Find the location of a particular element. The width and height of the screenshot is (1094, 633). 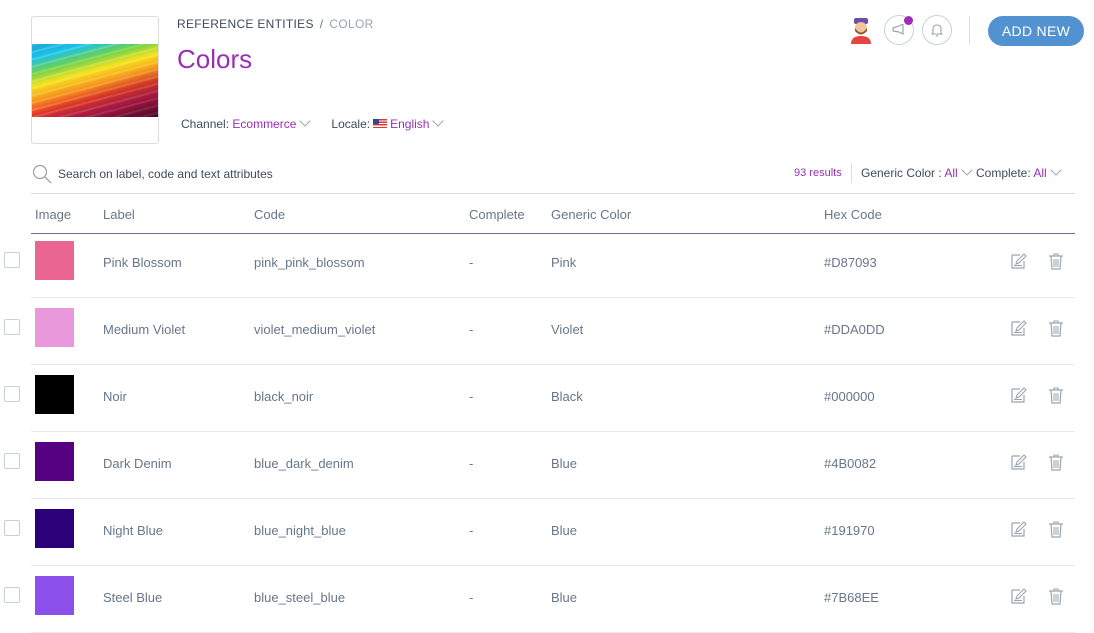

add-new-button: ADD NEW is located at coordinates (1036, 31).